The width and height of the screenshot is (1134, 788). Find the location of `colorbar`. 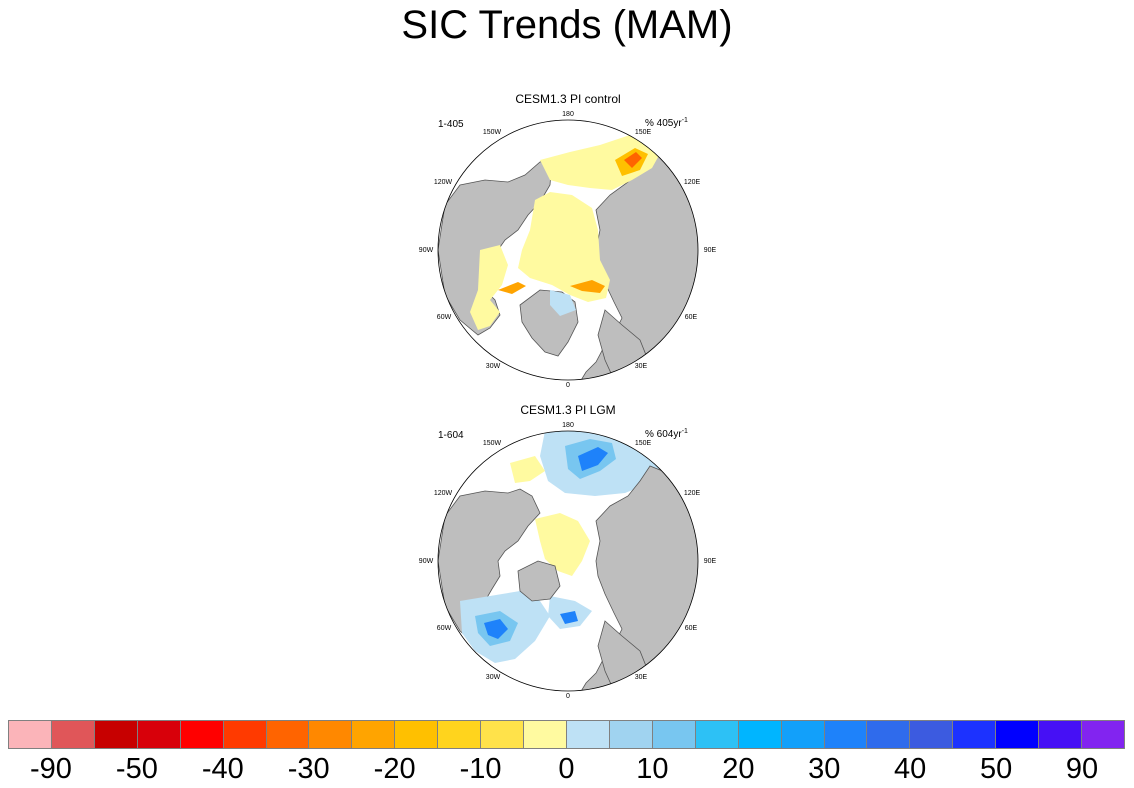

colorbar is located at coordinates (566, 734).